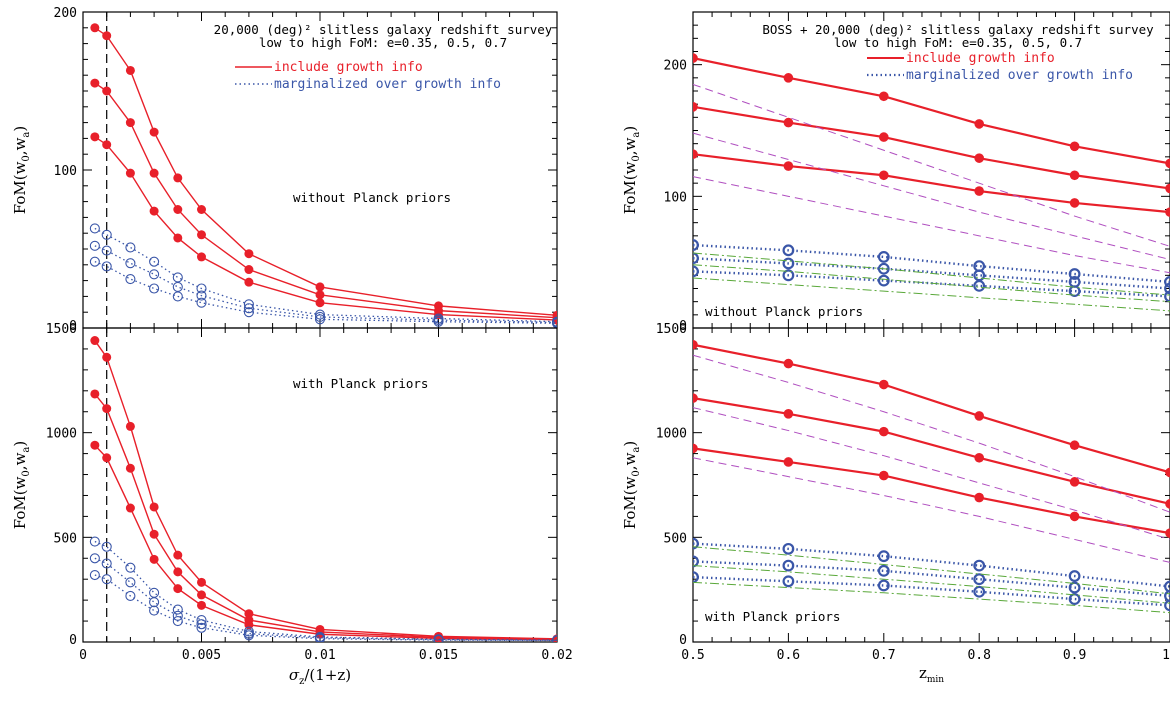 Image resolution: width=1170 pixels, height=716 pixels. What do you see at coordinates (348, 67) in the screenshot?
I see `legend-label: include growth info` at bounding box center [348, 67].